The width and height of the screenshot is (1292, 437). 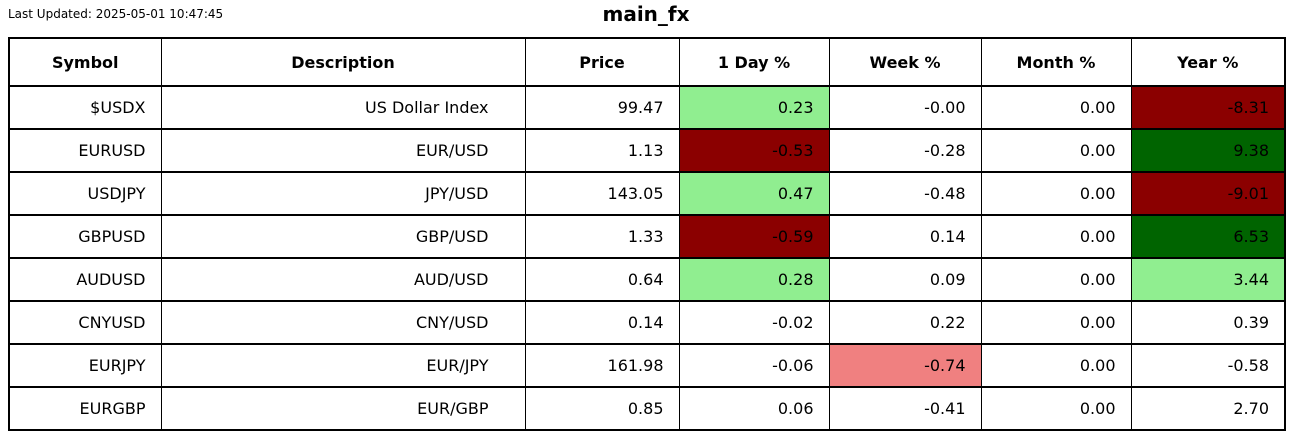 I want to click on cell-year-pct: 3.44, so click(x=1208, y=279).